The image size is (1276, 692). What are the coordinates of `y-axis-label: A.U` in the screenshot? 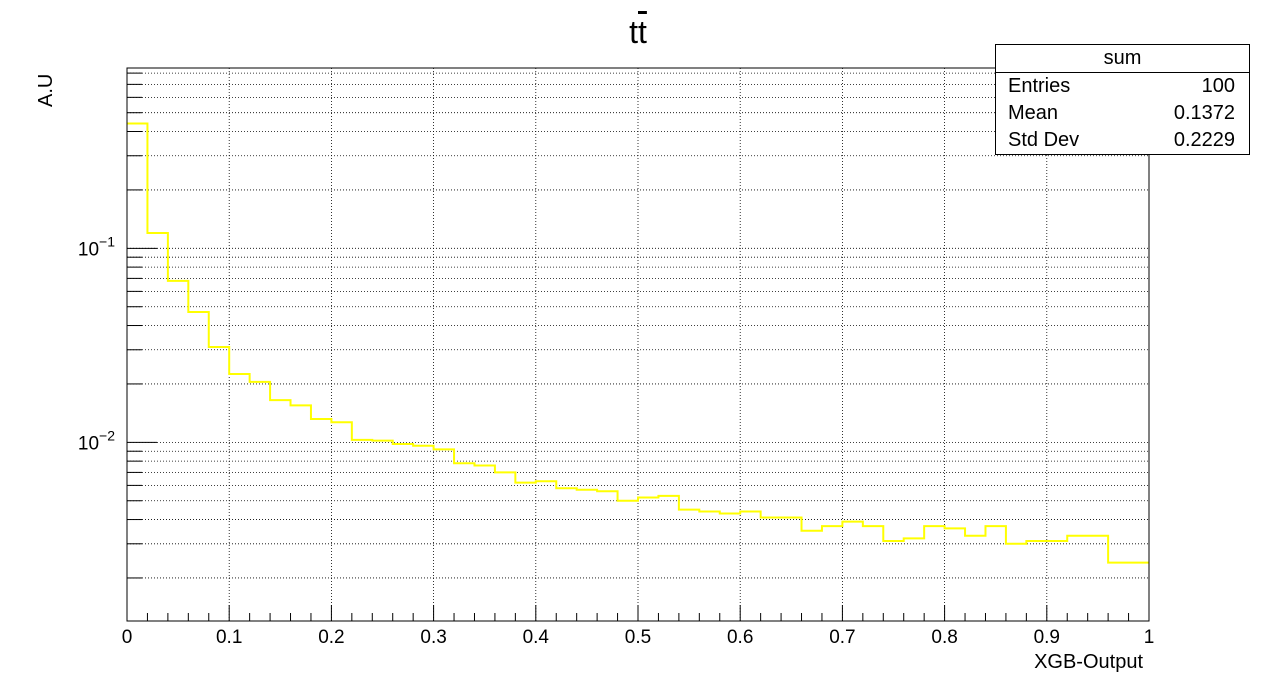 It's located at (46, 90).